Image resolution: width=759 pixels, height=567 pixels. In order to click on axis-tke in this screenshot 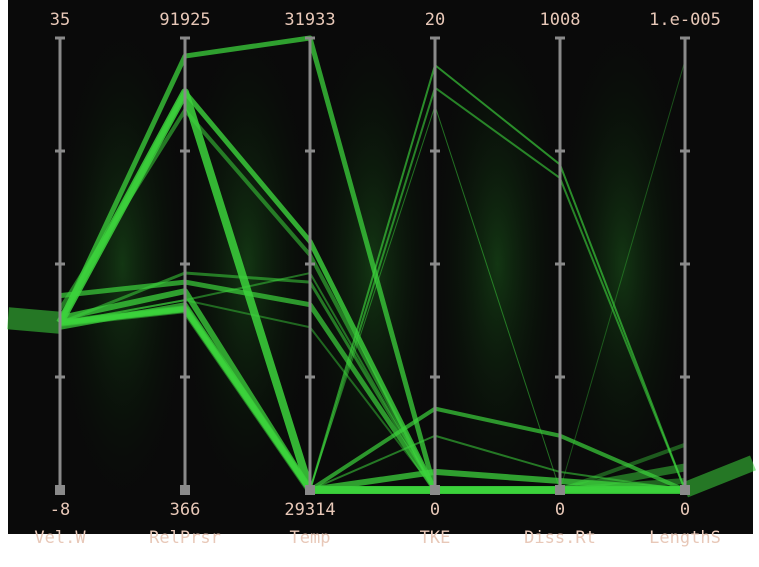, I will do `click(435, 265)`.